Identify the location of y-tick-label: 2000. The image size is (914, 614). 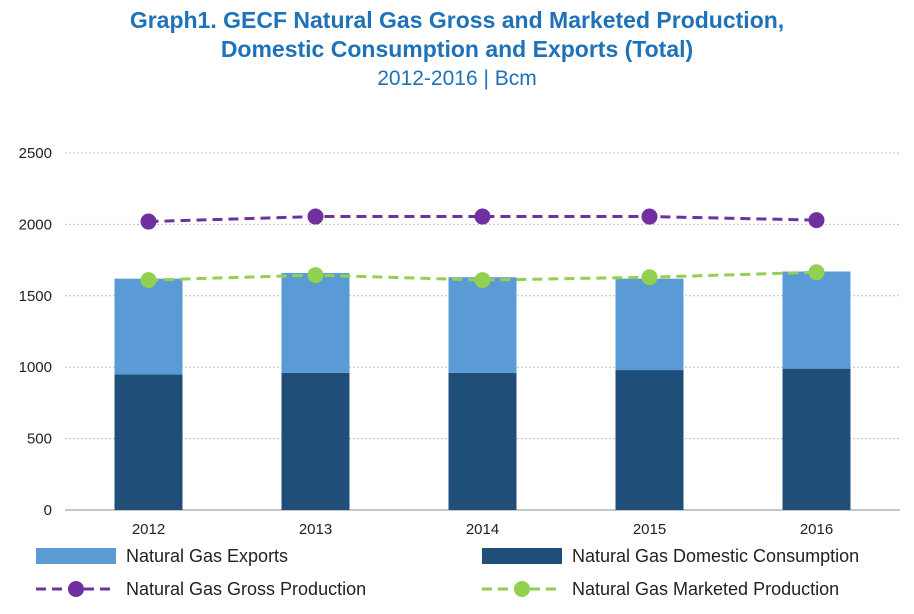
(35, 224).